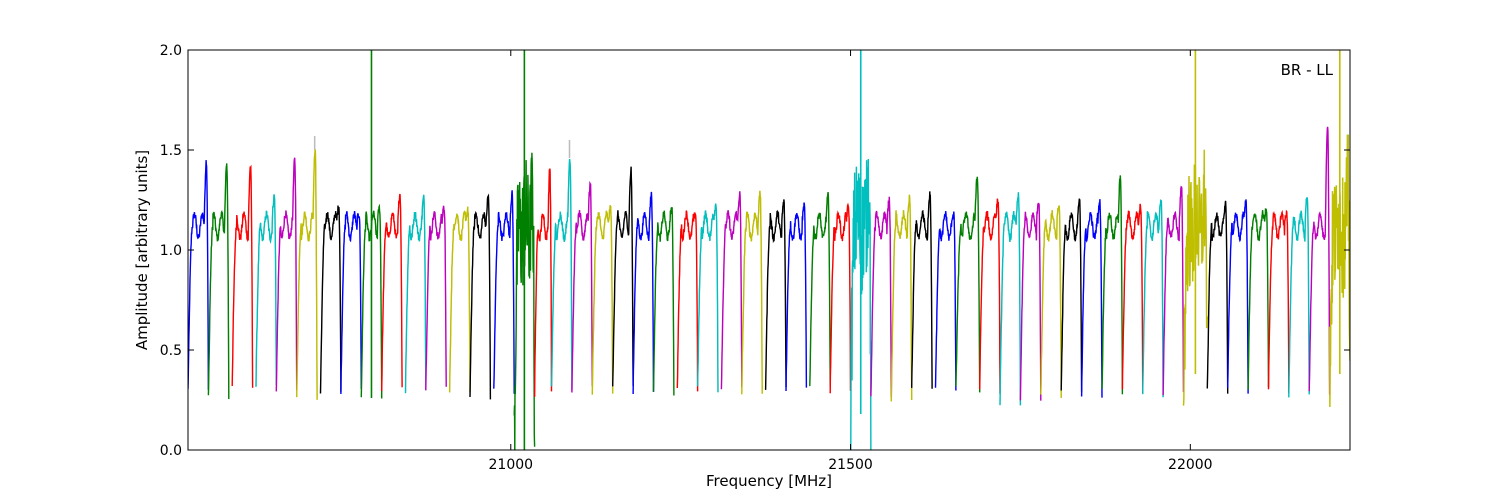 This screenshot has height=500, width=1500. I want to click on y-tick-label: 0.0, so click(171, 451).